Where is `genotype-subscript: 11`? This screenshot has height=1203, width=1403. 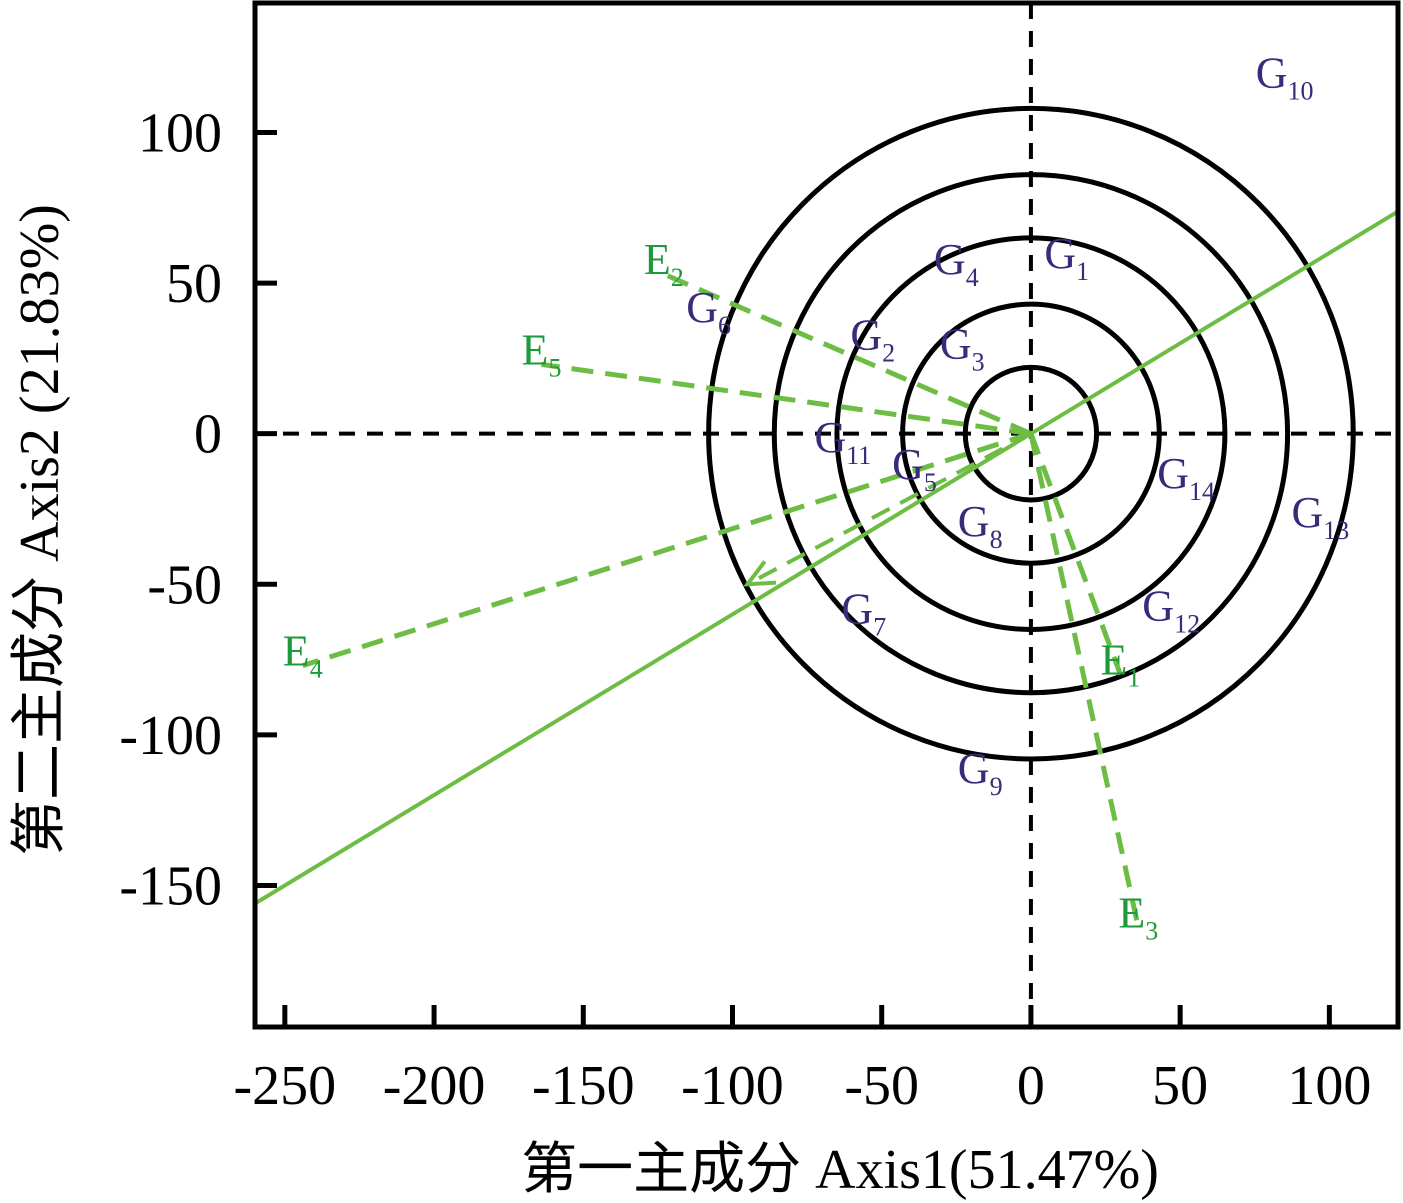
genotype-subscript: 11 is located at coordinates (858, 455).